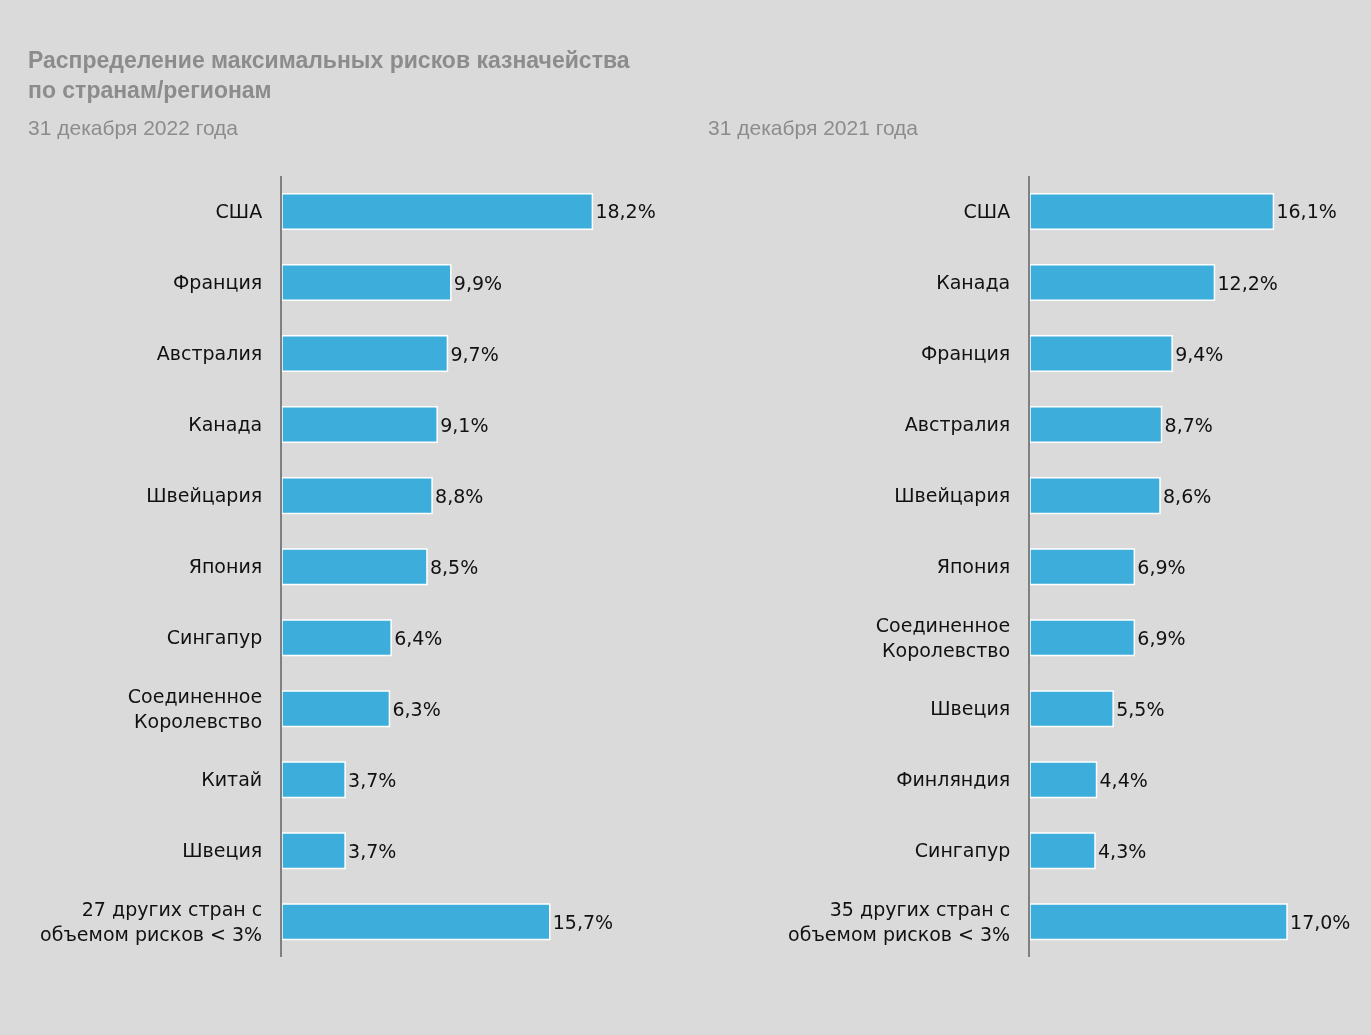 The image size is (1371, 1035). Describe the element at coordinates (133, 127) in the screenshot. I see `chart-subtitle: 31 декабря 2022 года` at that location.